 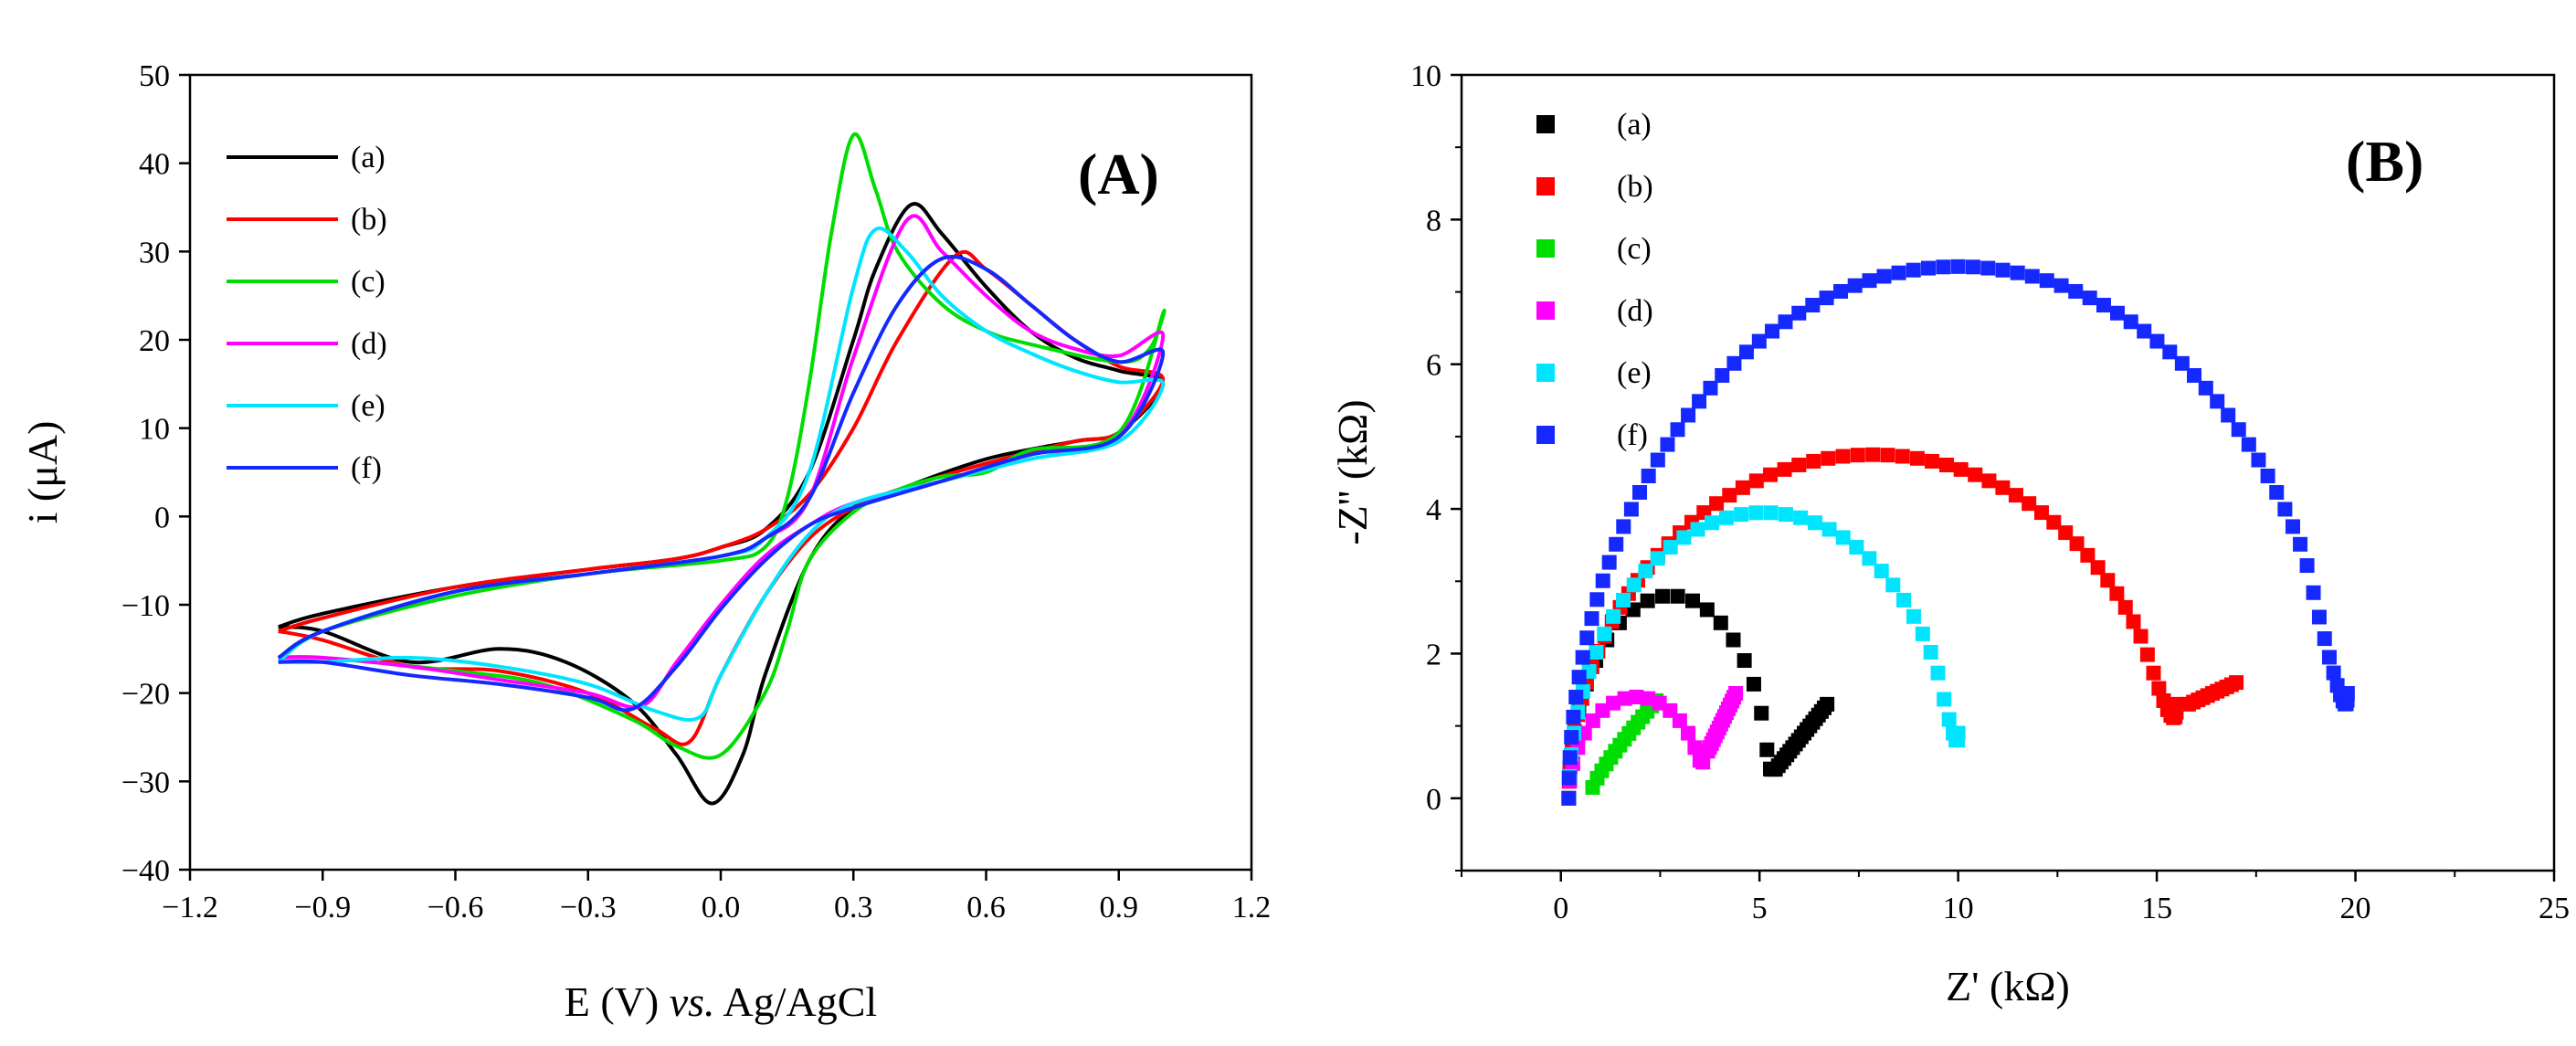 I want to click on panel-a-y-tick-label: −20, so click(x=145, y=695).